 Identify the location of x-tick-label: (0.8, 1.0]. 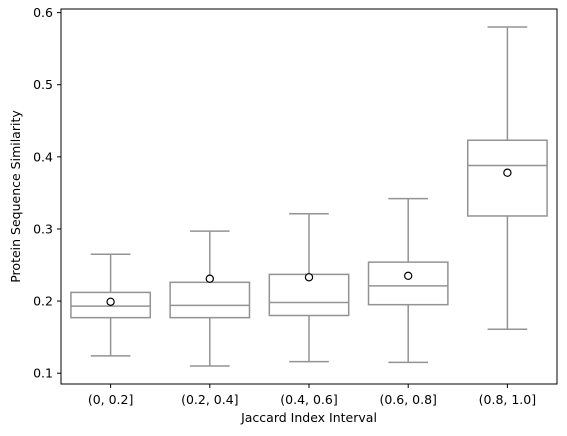
(507, 399).